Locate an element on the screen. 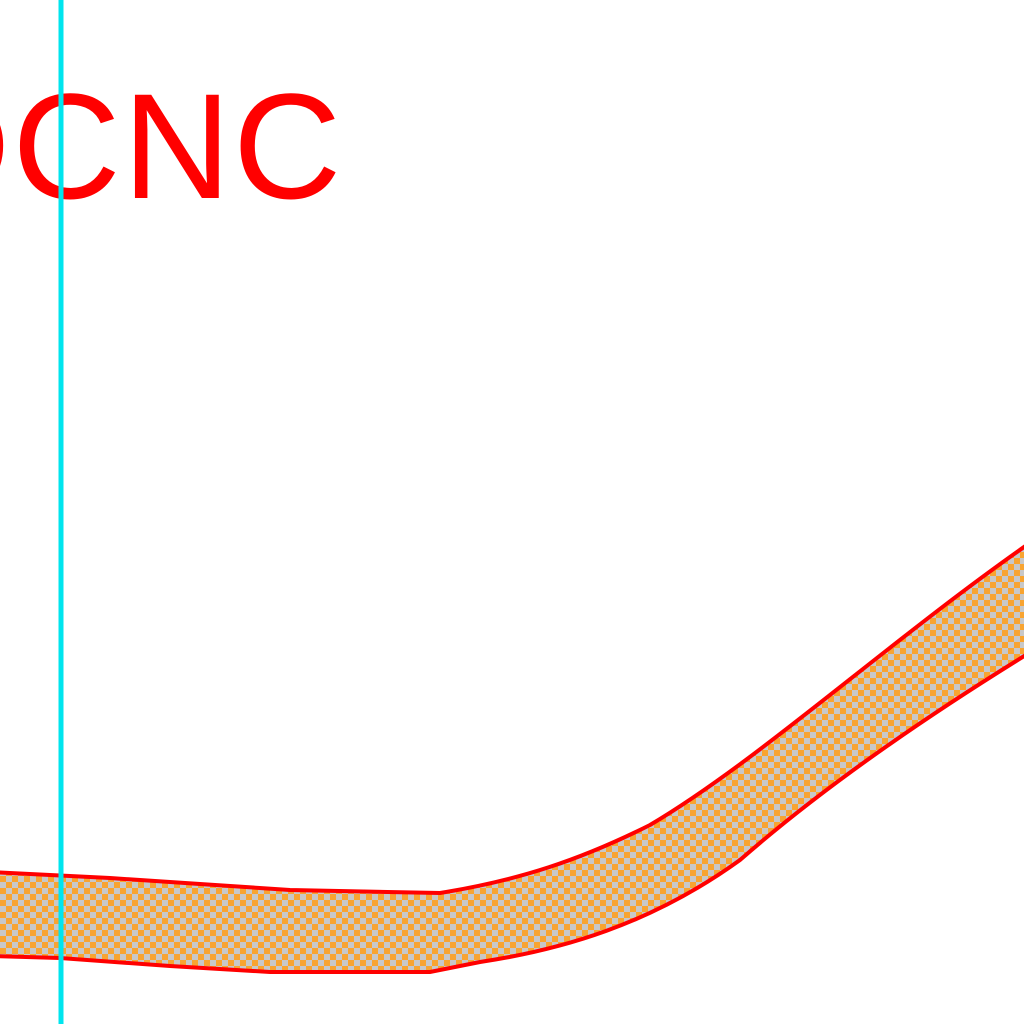  diagram-label: DCNC is located at coordinates (171, 146).